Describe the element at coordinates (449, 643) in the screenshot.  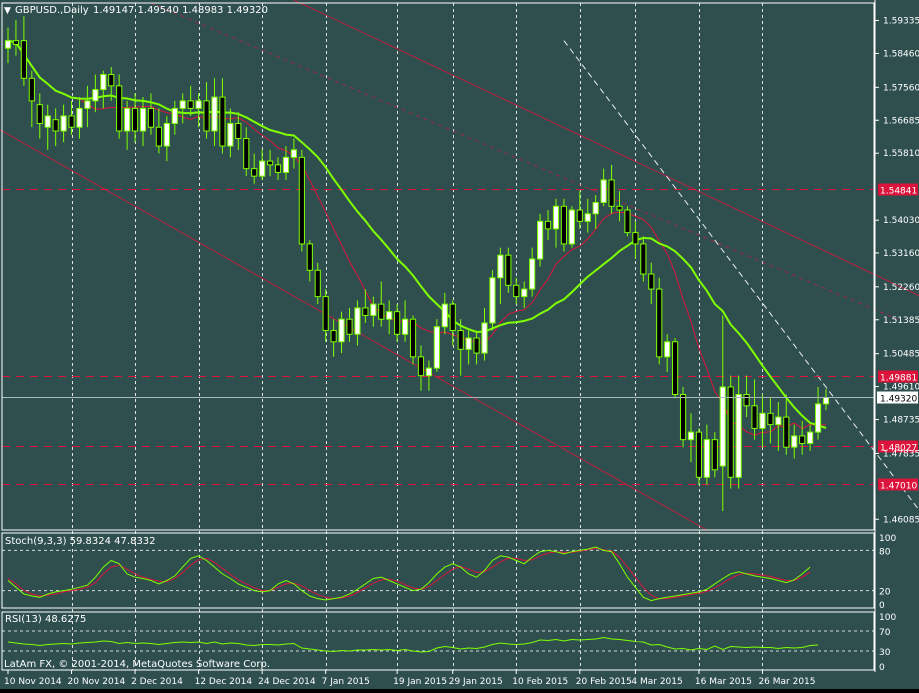
I see `rsi-pane: 100 70 30 0` at that location.